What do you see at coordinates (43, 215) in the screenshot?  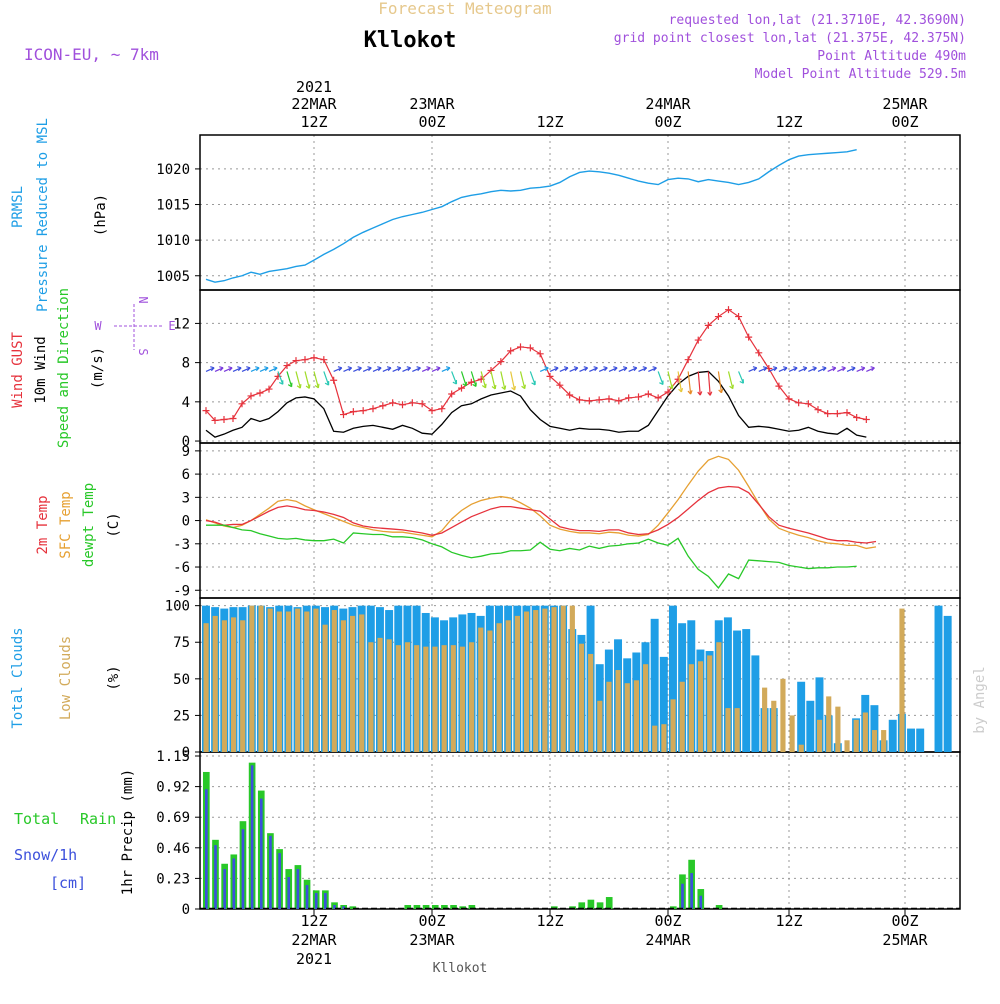 I see `pressure-subtitle: Pressure Reduced to MSL` at bounding box center [43, 215].